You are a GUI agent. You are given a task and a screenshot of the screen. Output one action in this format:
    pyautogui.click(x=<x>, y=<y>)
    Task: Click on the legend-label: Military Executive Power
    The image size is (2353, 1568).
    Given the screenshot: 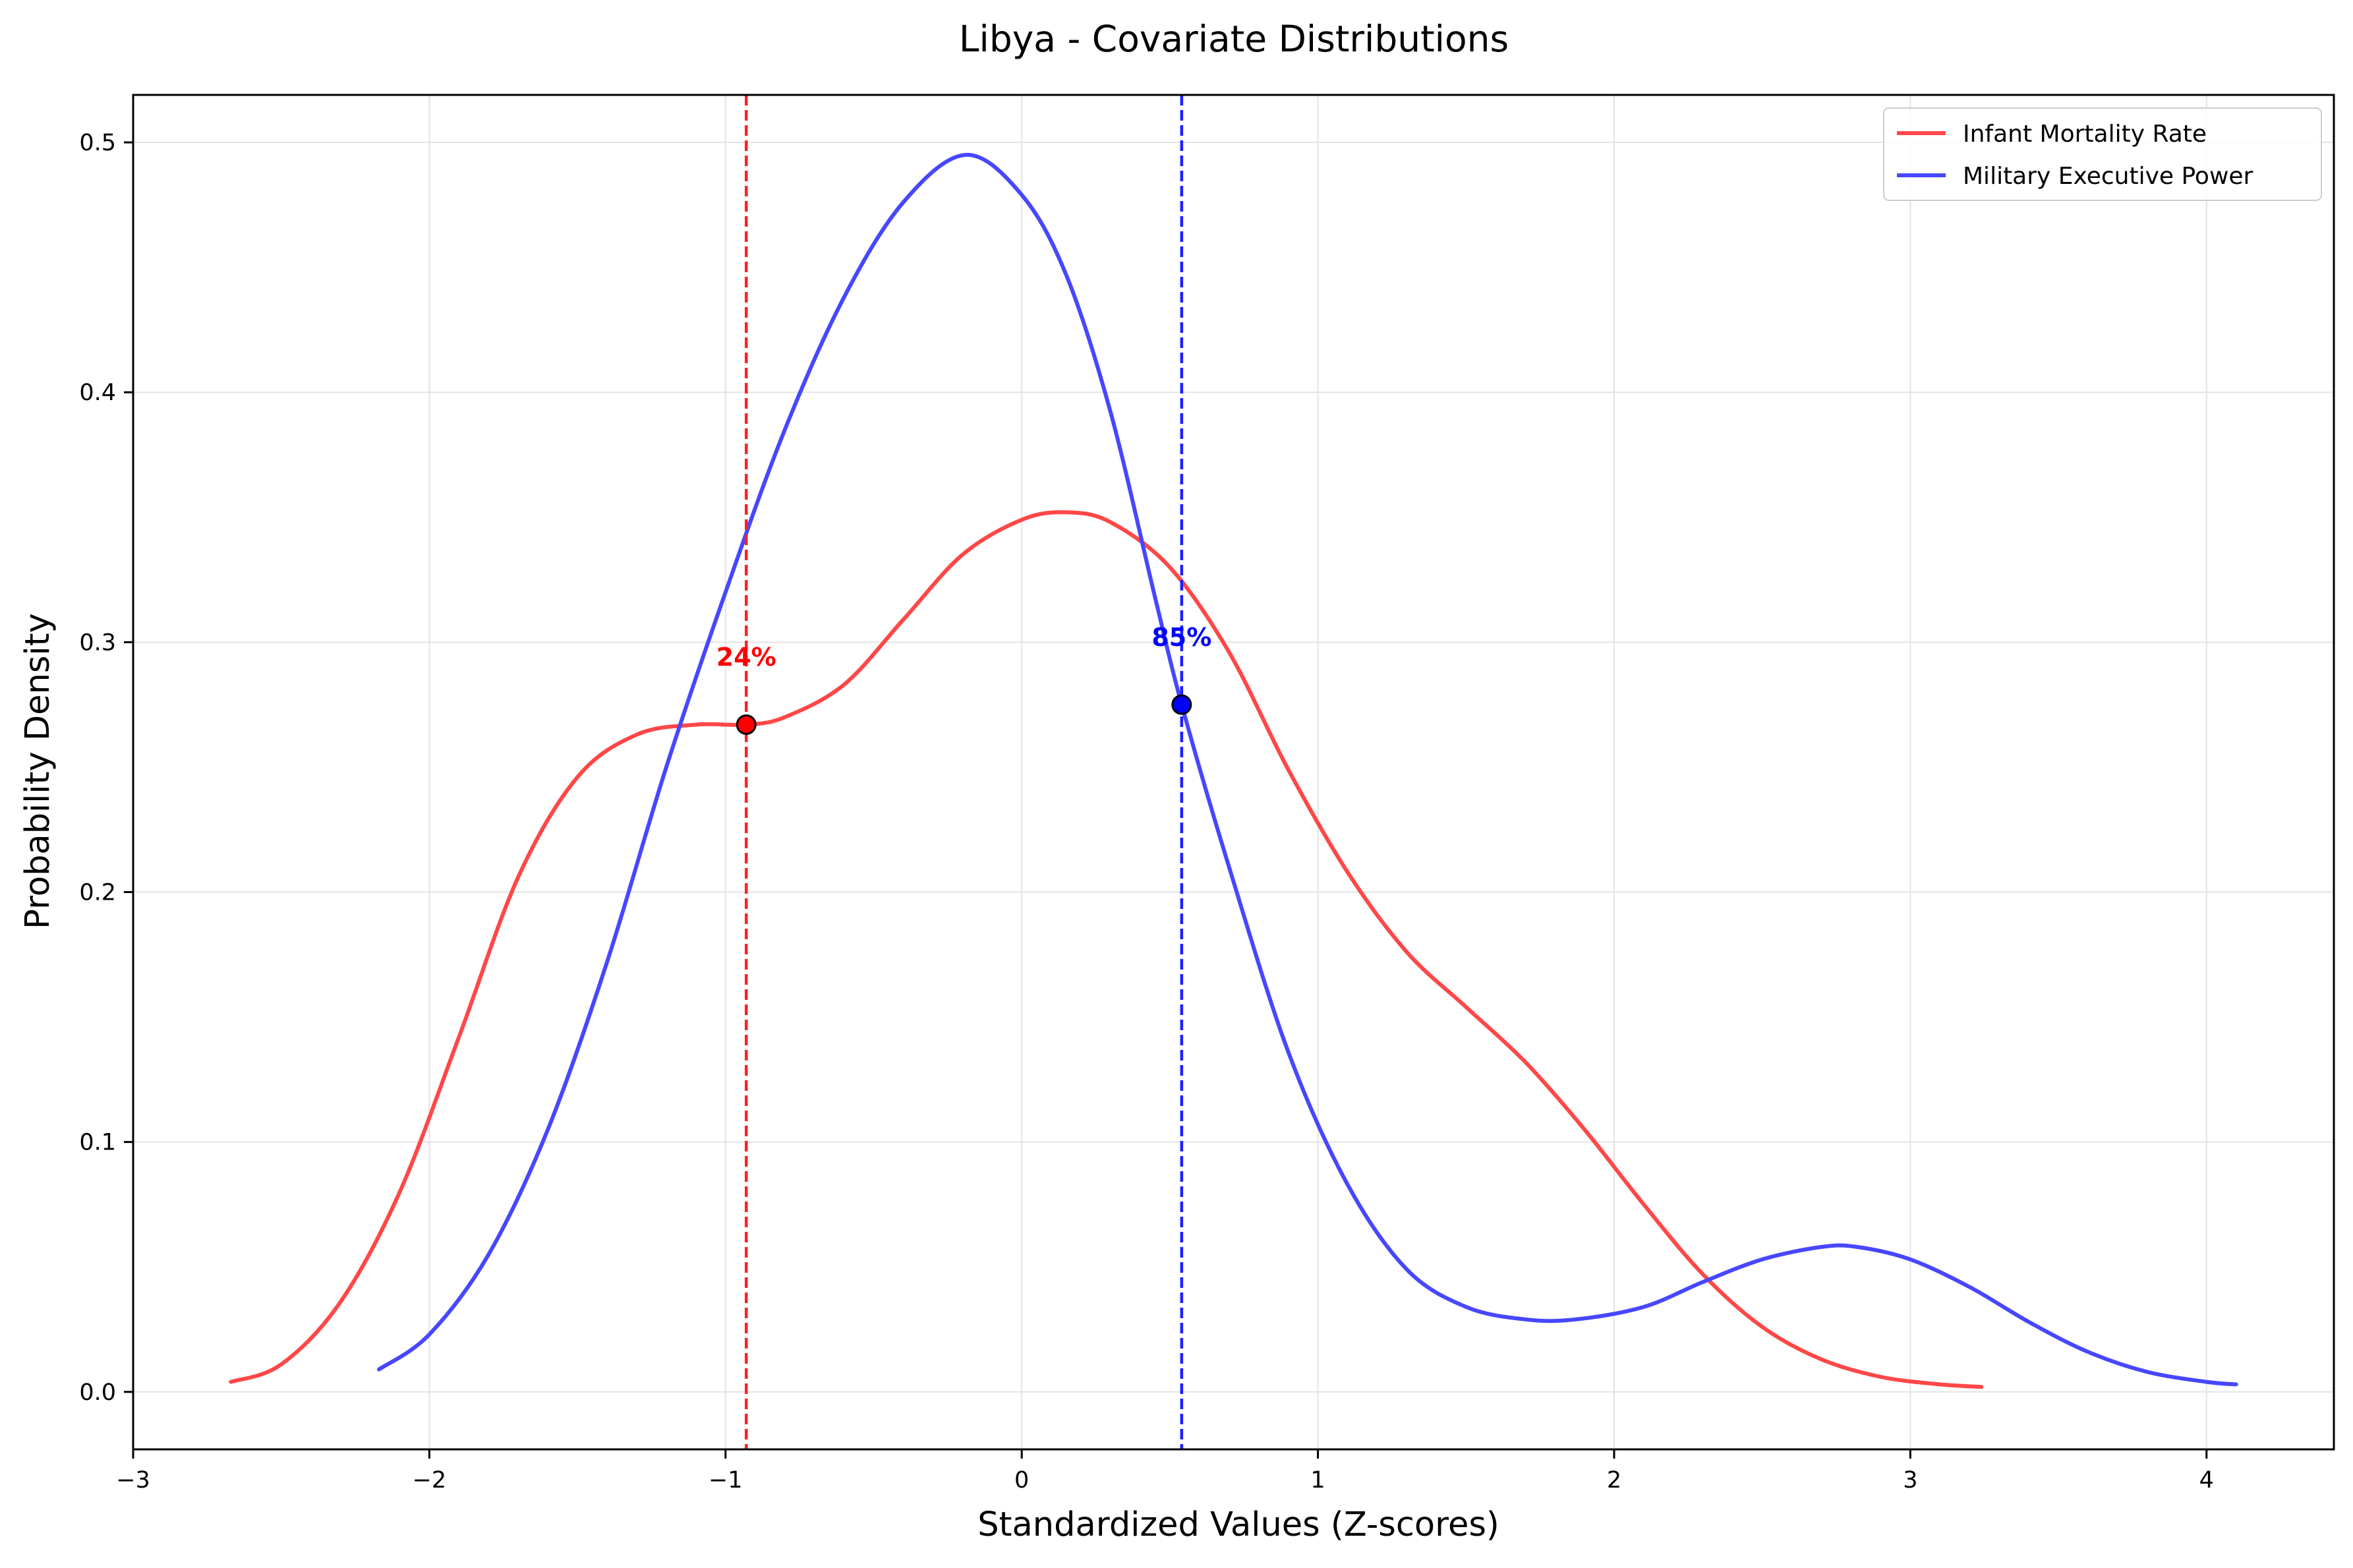 What is the action you would take?
    pyautogui.click(x=2108, y=176)
    